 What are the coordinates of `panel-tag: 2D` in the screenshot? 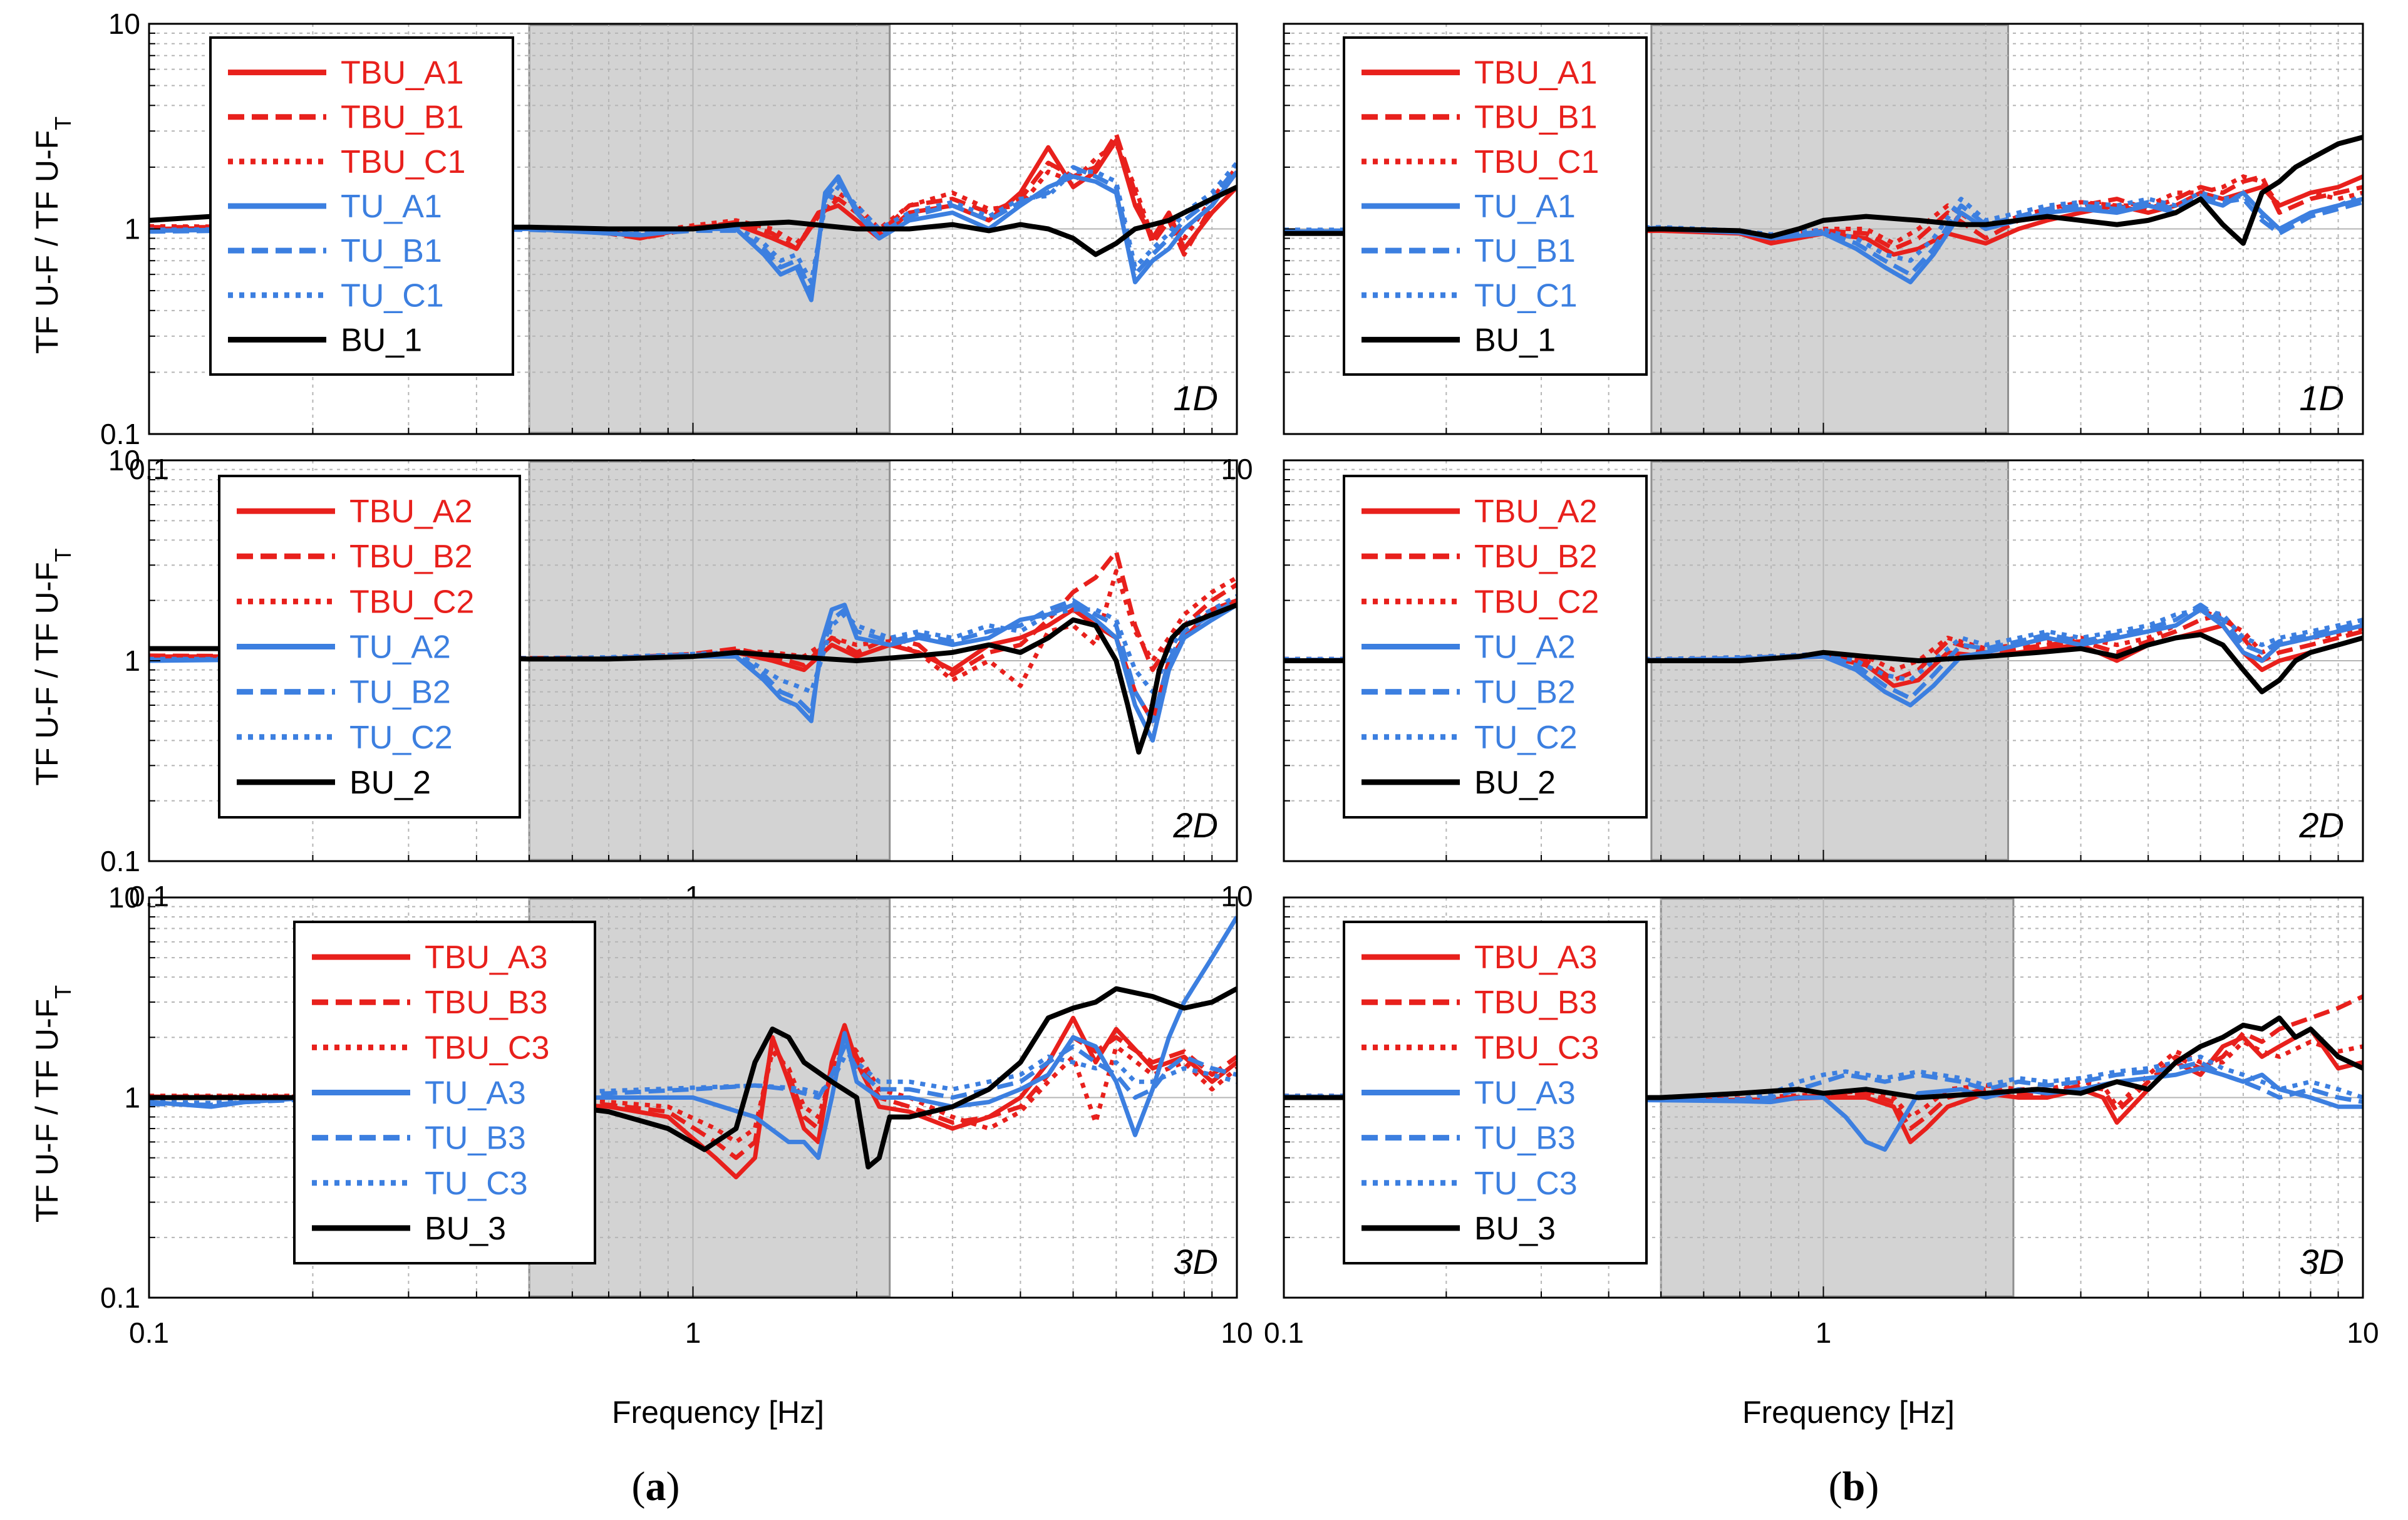 It's located at (1195, 825).